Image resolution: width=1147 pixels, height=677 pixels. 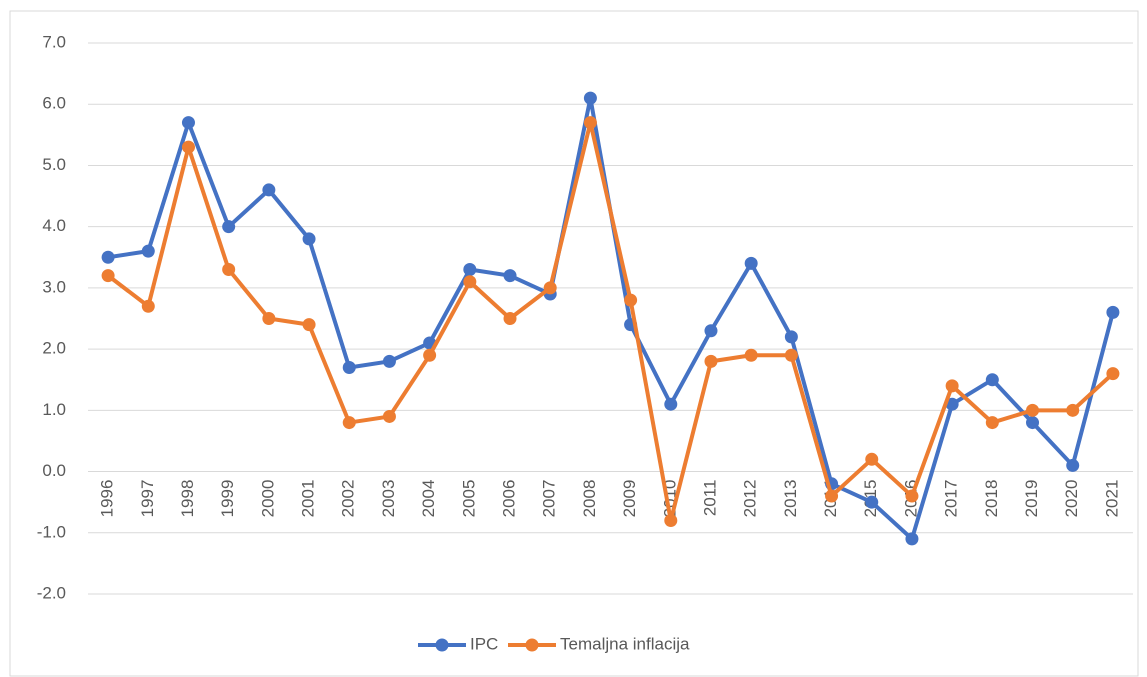 What do you see at coordinates (348, 499) in the screenshot?
I see `x-tick-label: 2002` at bounding box center [348, 499].